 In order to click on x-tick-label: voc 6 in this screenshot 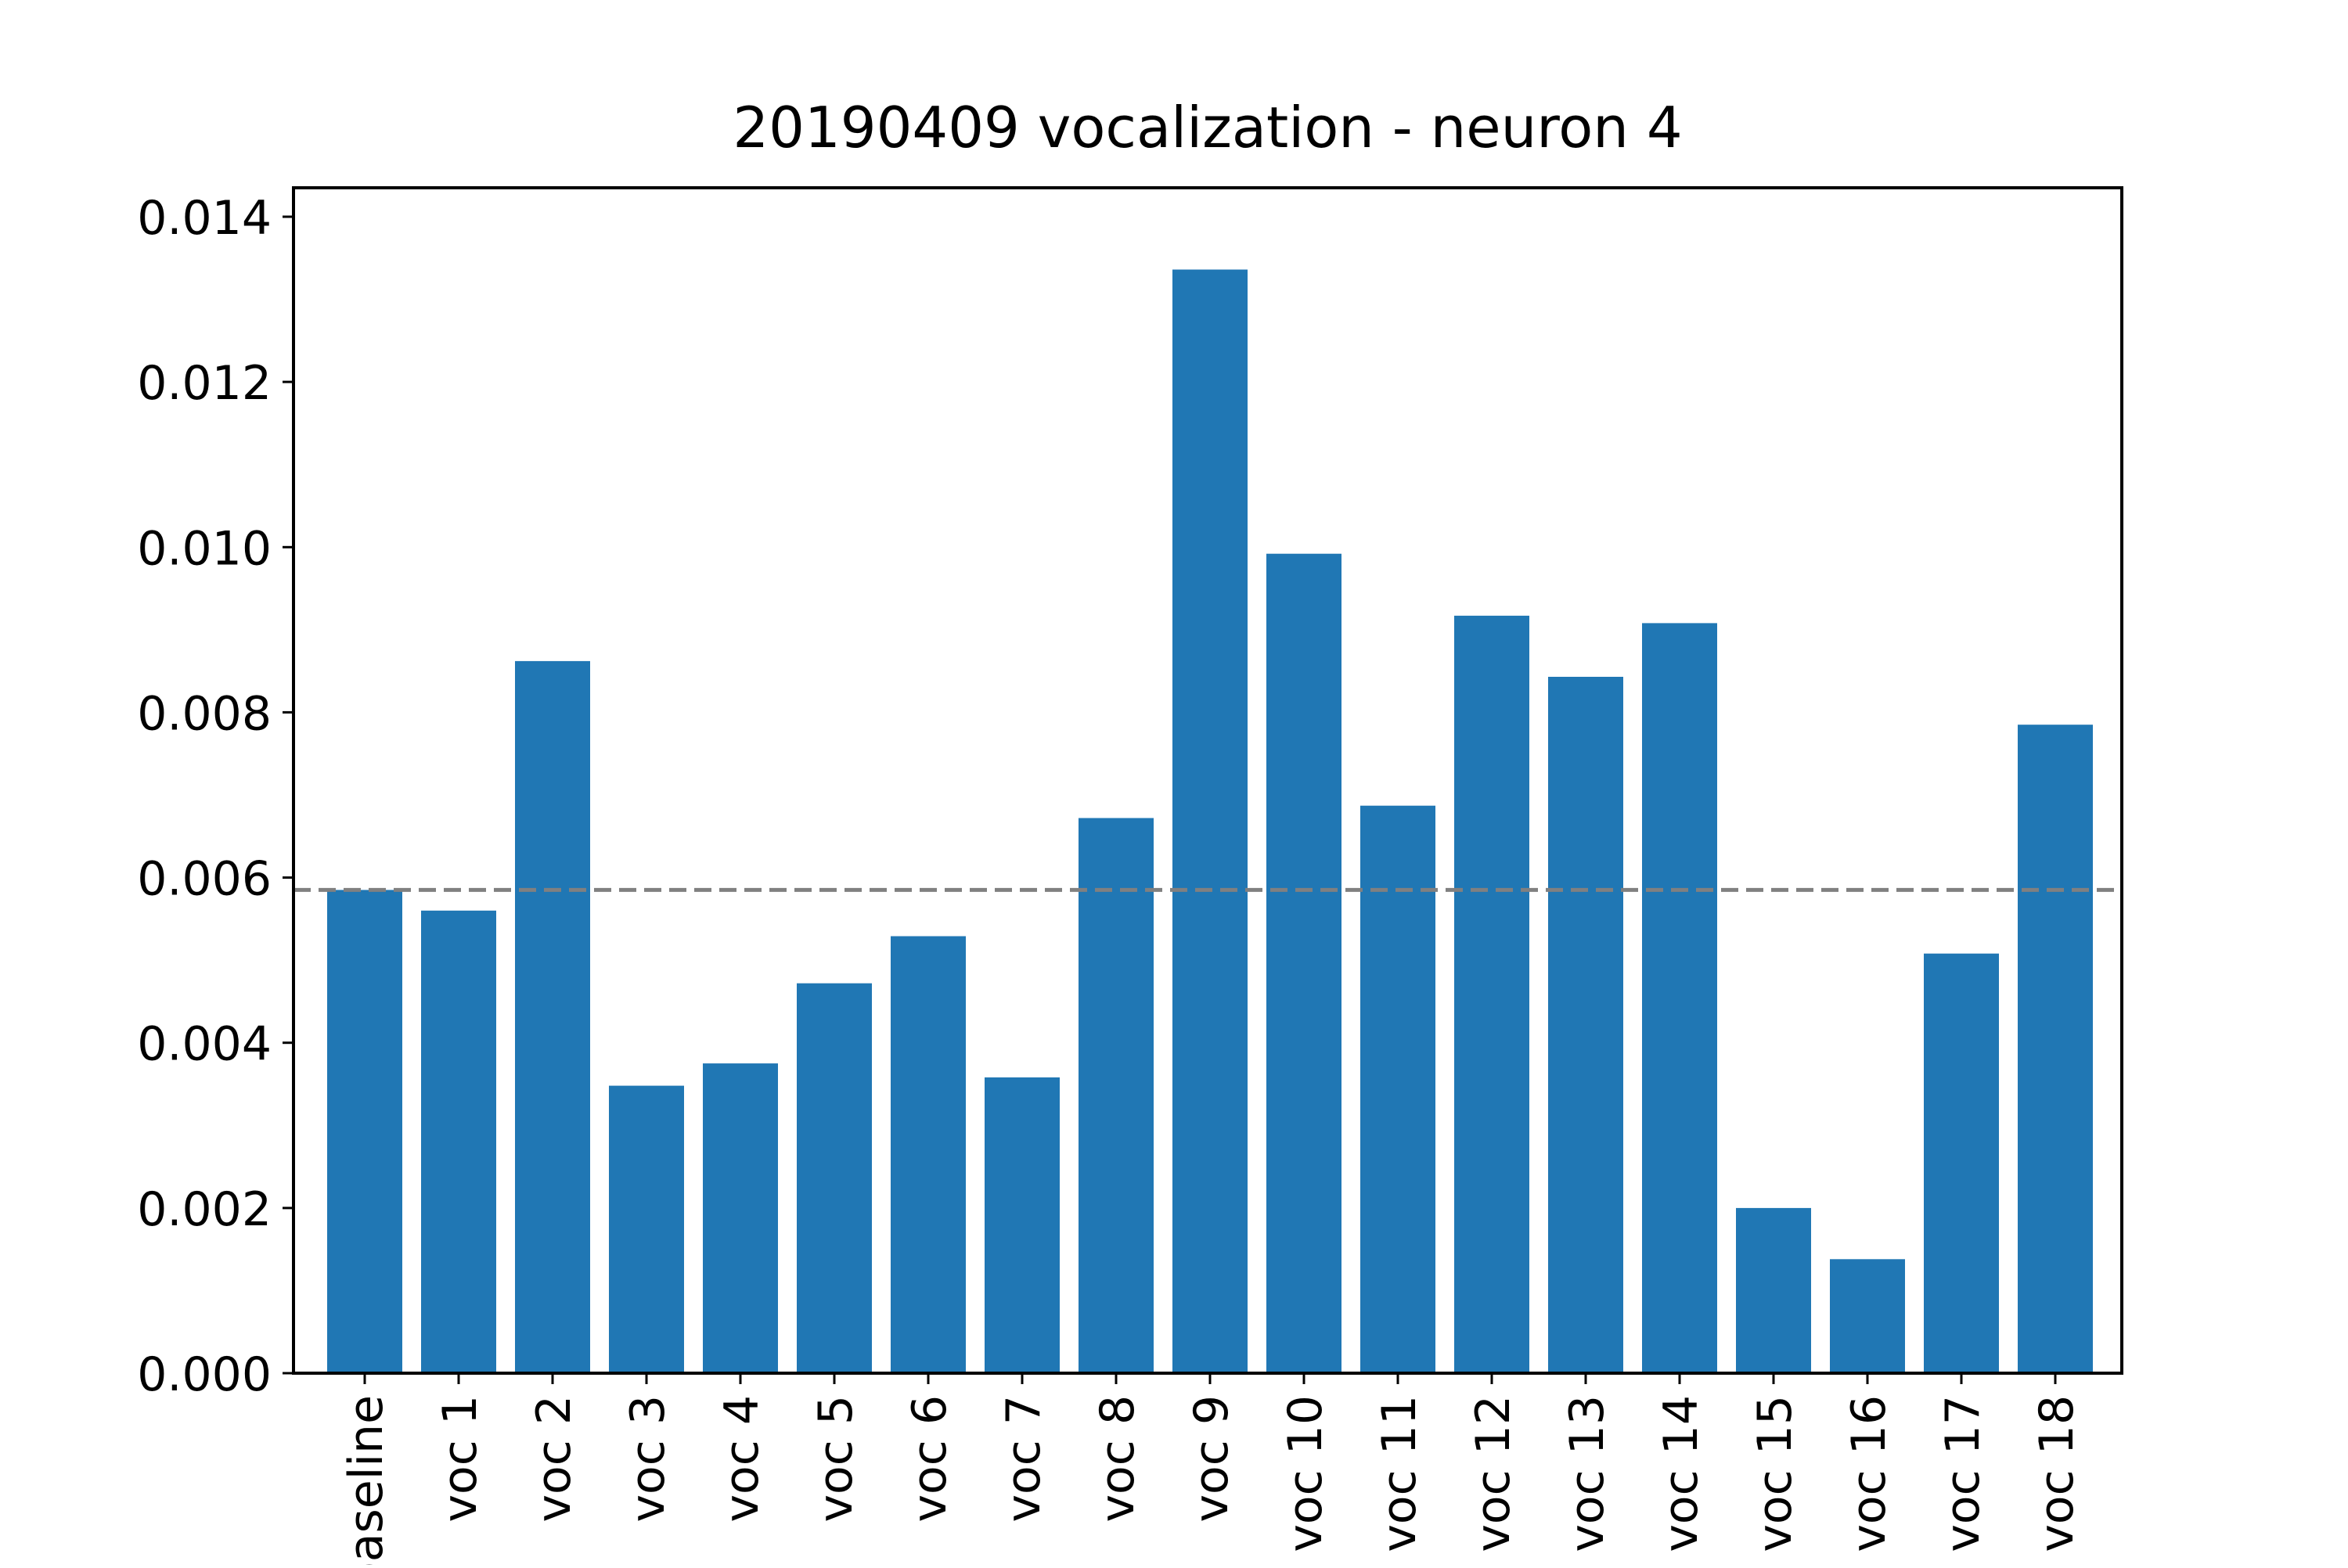, I will do `click(929, 1459)`.